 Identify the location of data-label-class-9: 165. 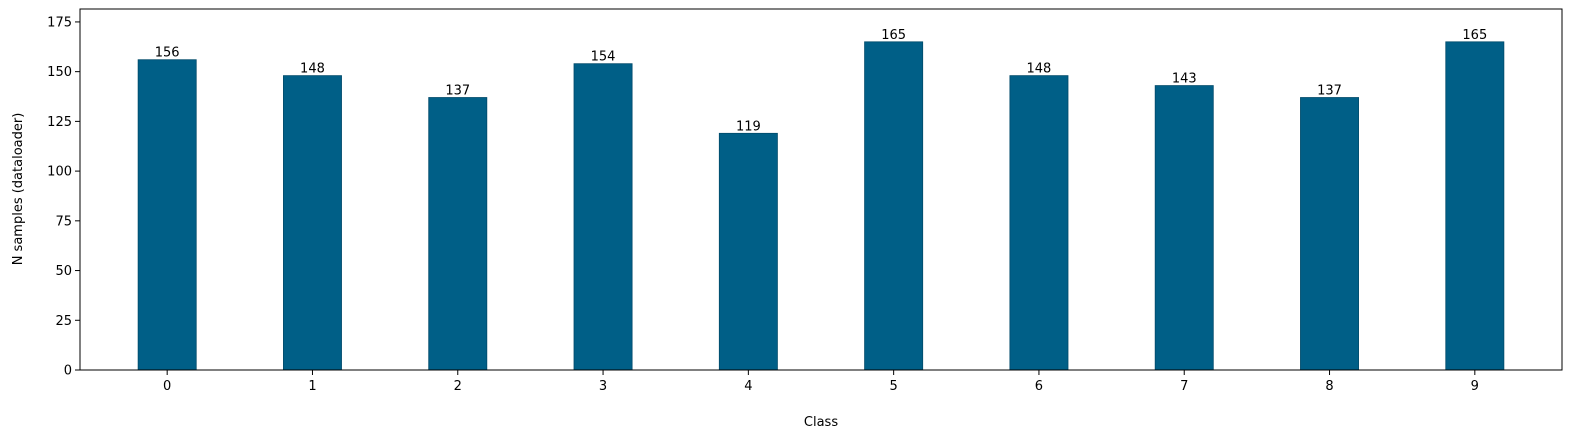
(1474, 35).